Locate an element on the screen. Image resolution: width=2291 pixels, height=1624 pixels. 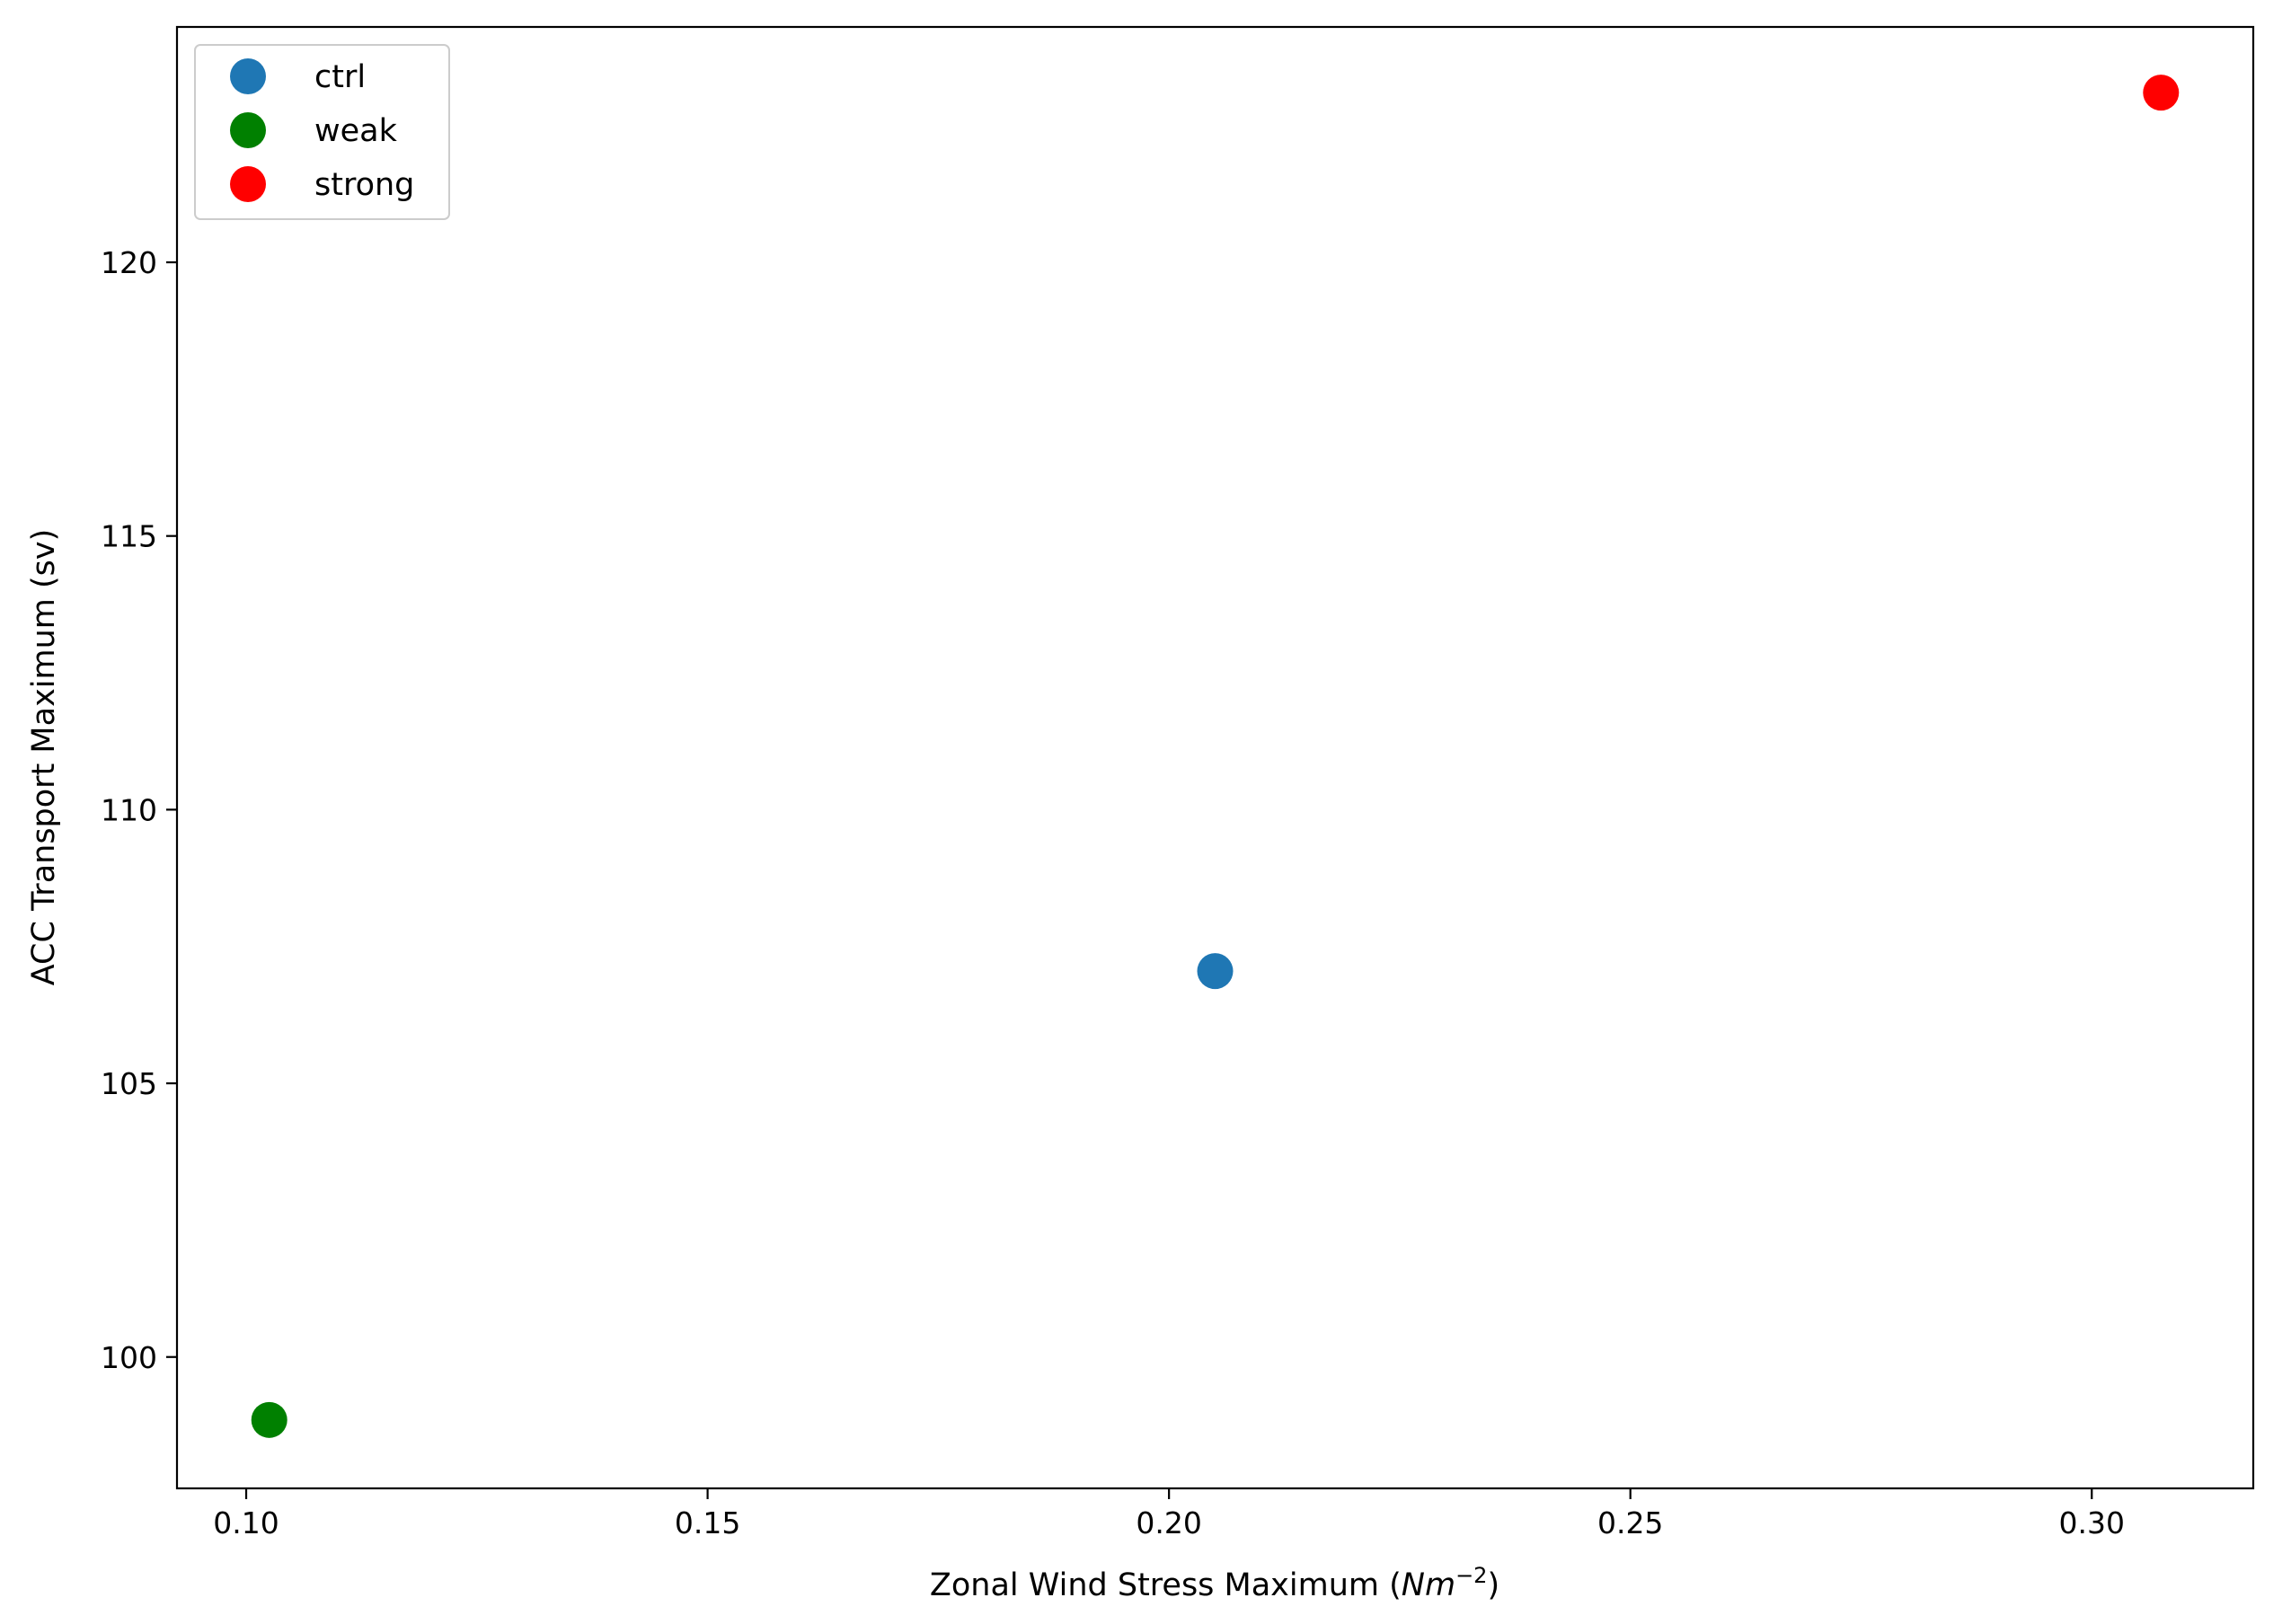
y-tick-label: 110 is located at coordinates (129, 809).